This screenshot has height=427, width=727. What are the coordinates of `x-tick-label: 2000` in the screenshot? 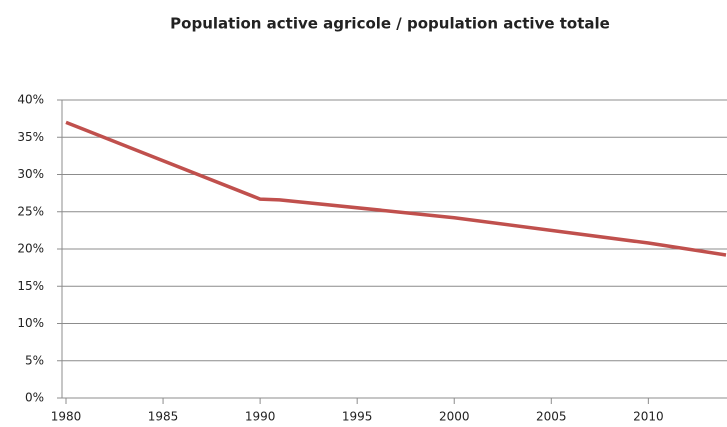 It's located at (454, 417).